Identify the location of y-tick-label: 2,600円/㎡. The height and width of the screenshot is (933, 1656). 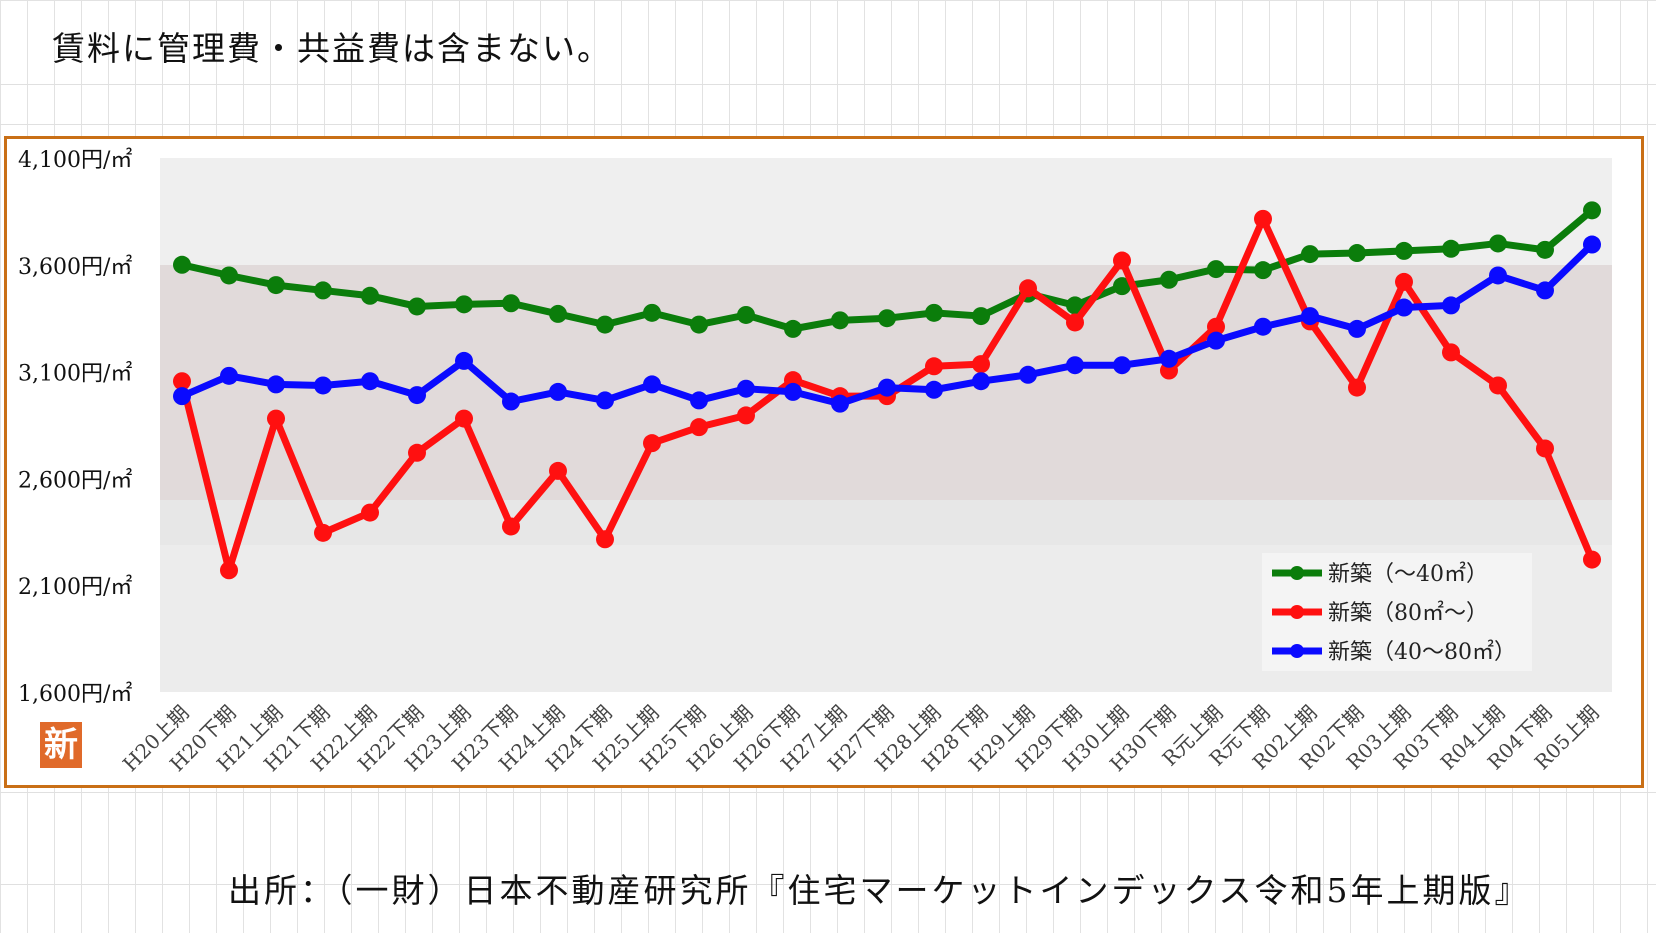
(75, 480).